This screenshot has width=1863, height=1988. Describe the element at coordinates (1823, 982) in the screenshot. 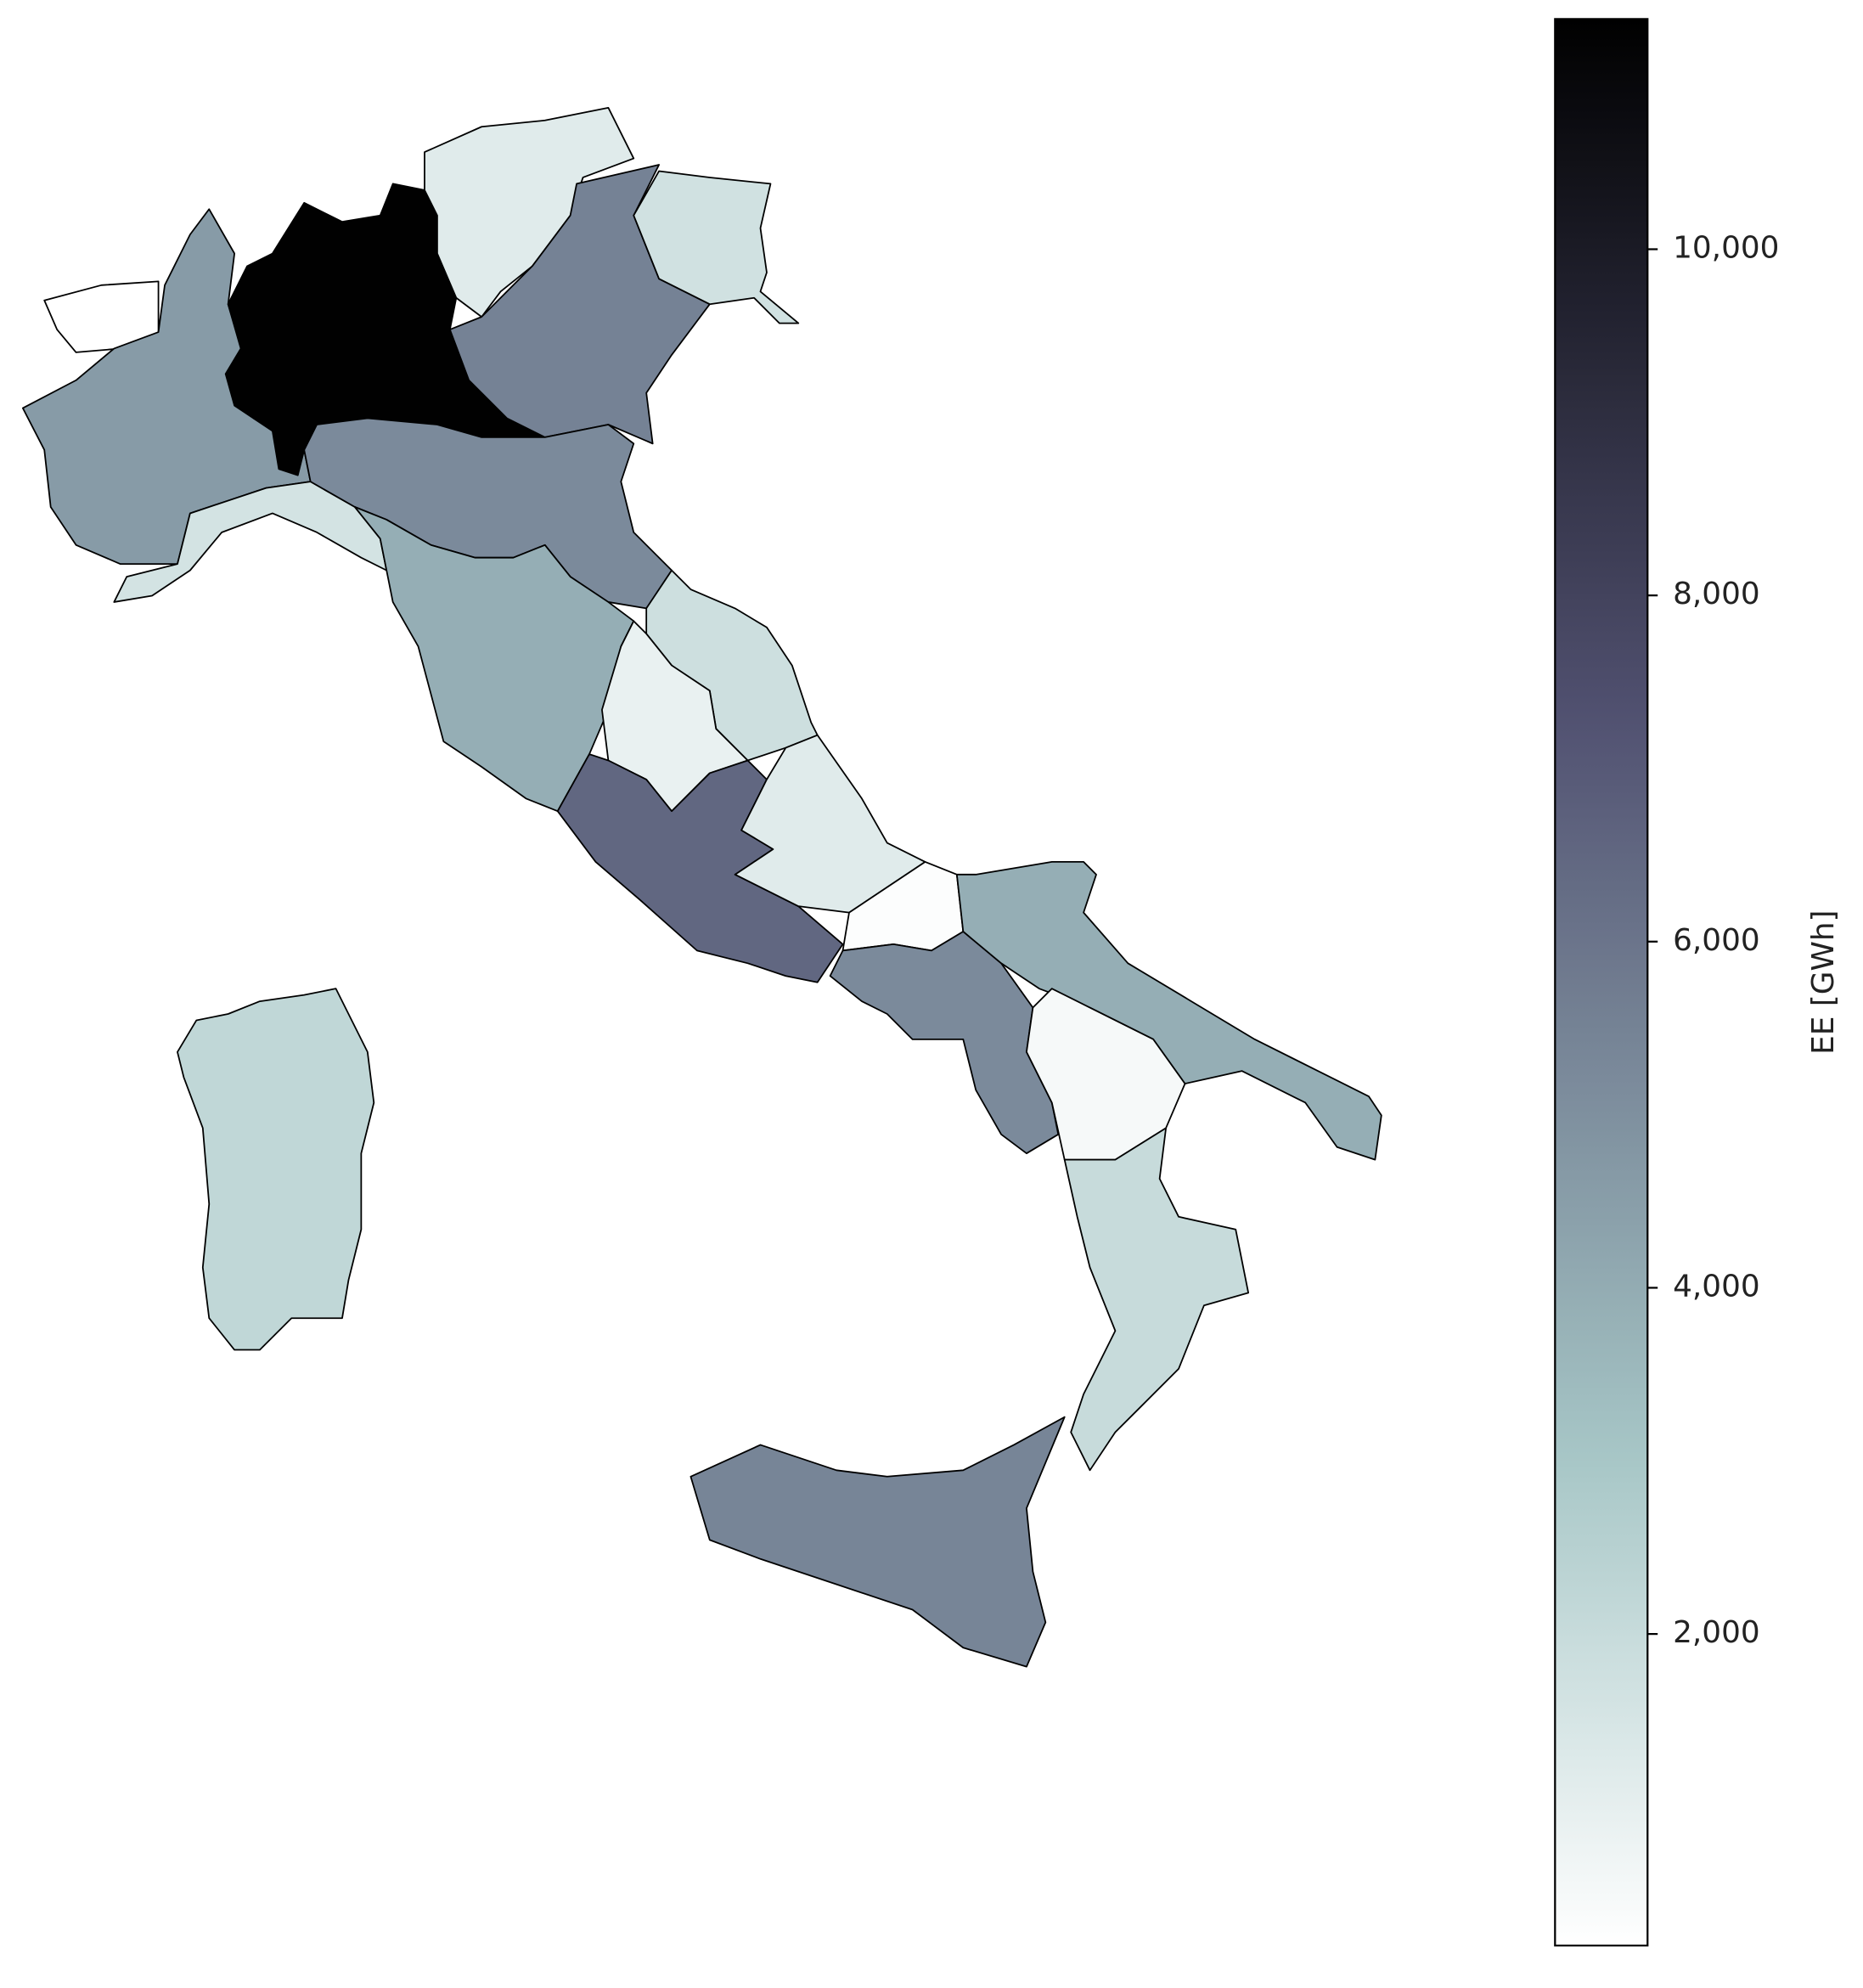

I see `colorbar-label: EE [GWh]` at that location.